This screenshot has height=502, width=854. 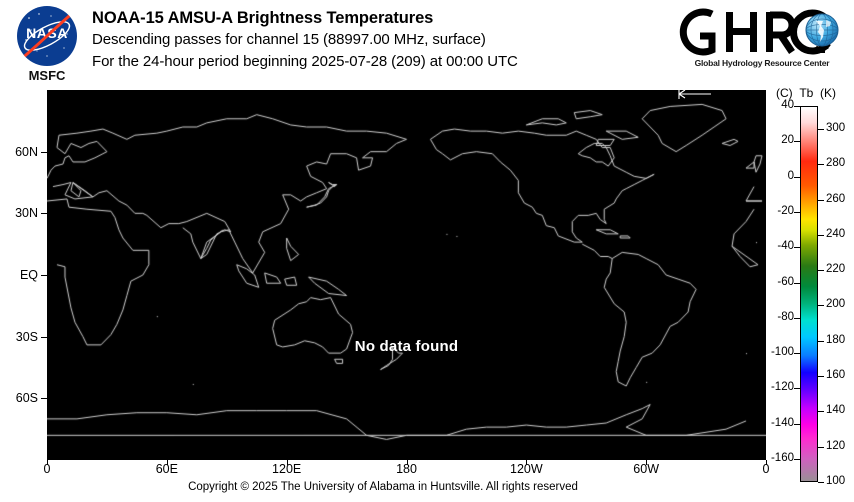 I want to click on y-tick-label: 60N, so click(x=26, y=151).